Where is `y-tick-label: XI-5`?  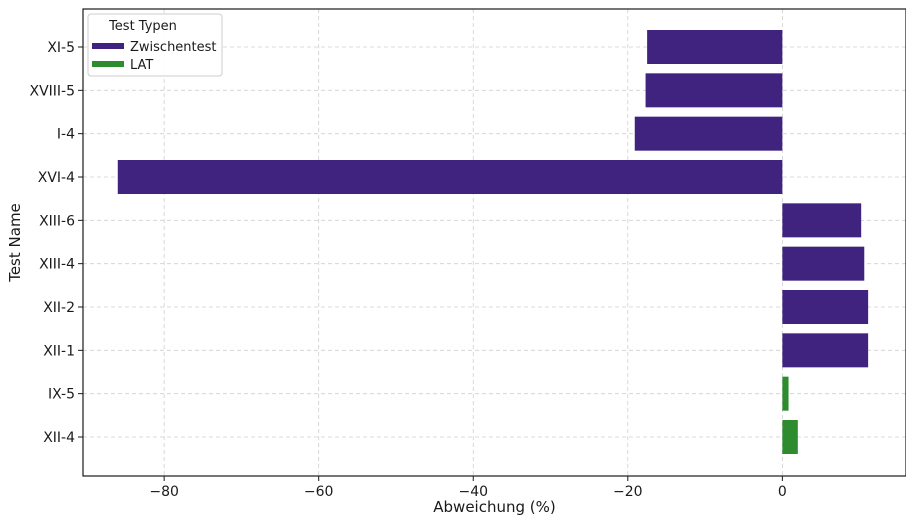 y-tick-label: XI-5 is located at coordinates (61, 48).